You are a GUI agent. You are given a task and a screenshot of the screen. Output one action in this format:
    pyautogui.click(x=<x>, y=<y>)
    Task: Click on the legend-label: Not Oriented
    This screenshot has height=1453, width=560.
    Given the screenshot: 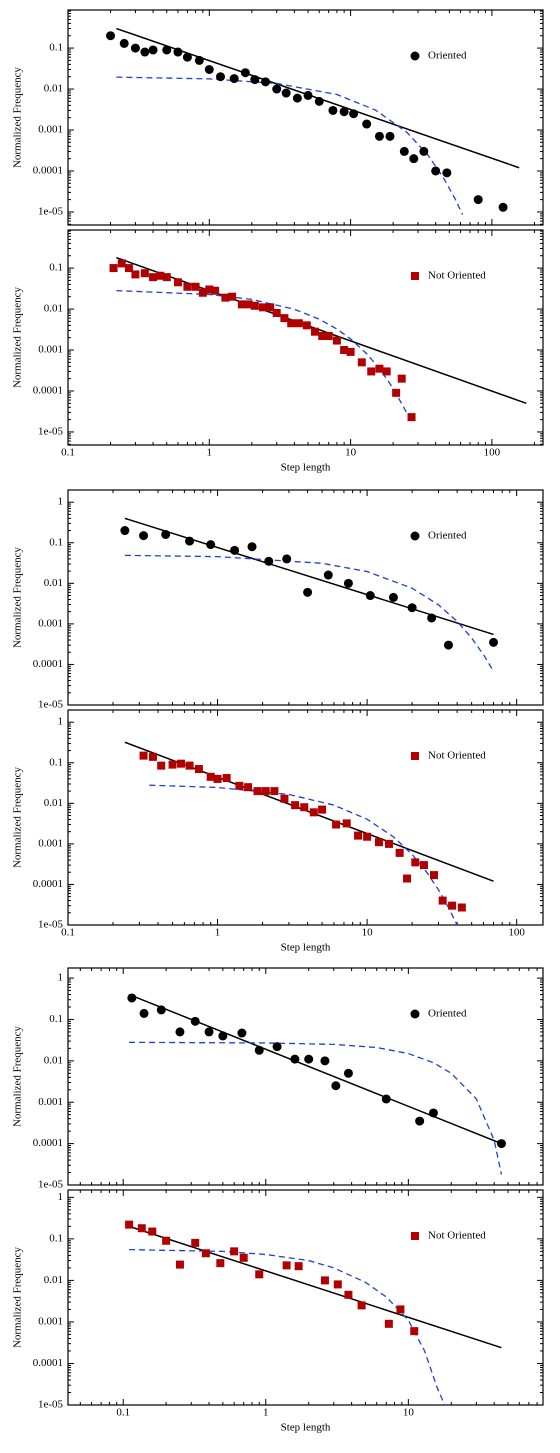 What is the action you would take?
    pyautogui.click(x=457, y=1236)
    